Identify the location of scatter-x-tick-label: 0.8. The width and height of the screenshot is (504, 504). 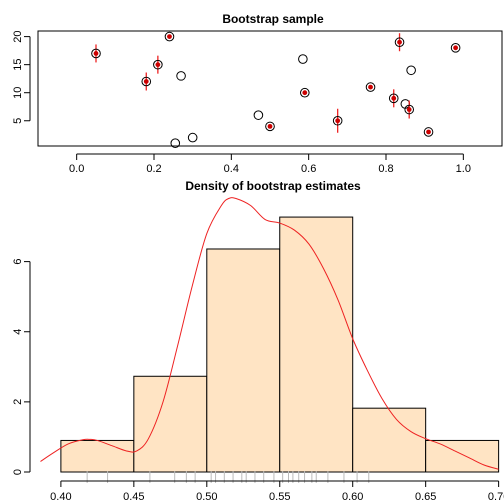
(385, 169).